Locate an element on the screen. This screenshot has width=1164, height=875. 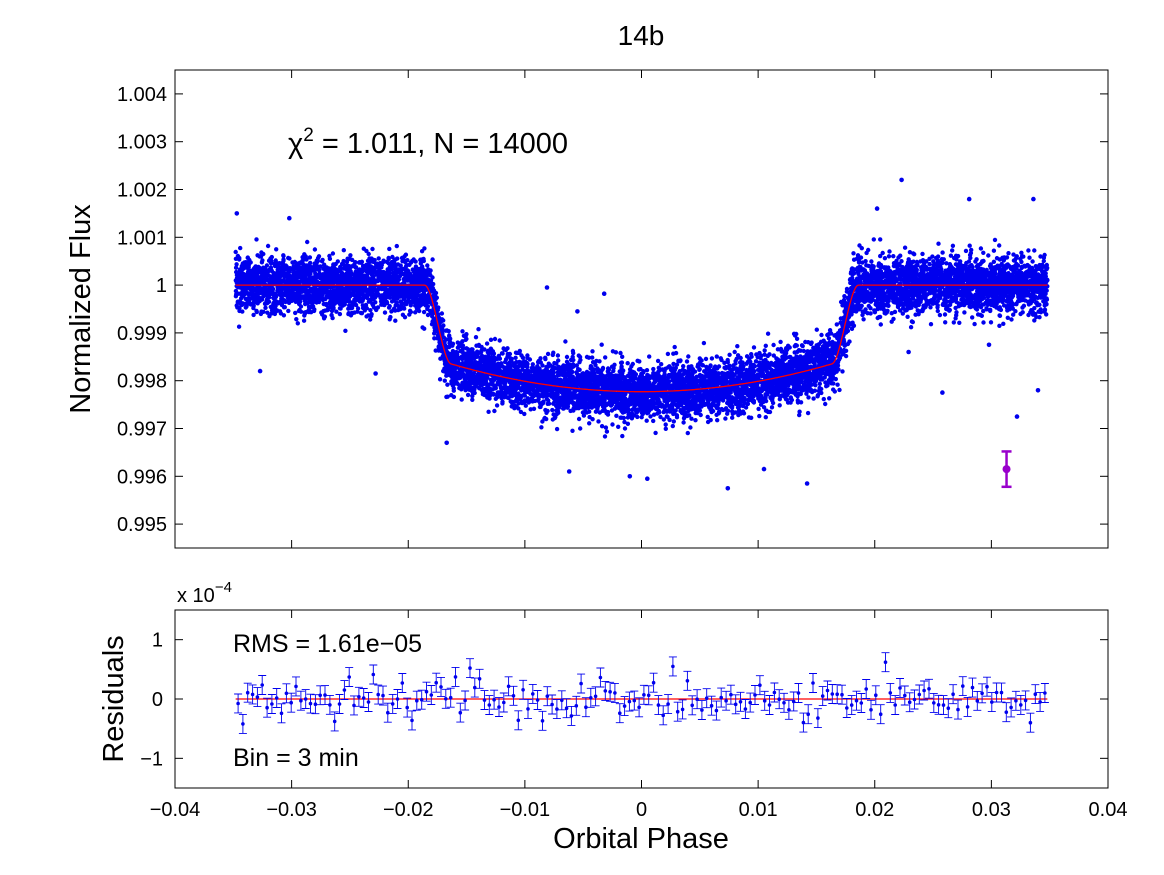
residual-y-tick-label: 1 is located at coordinates (157, 641).